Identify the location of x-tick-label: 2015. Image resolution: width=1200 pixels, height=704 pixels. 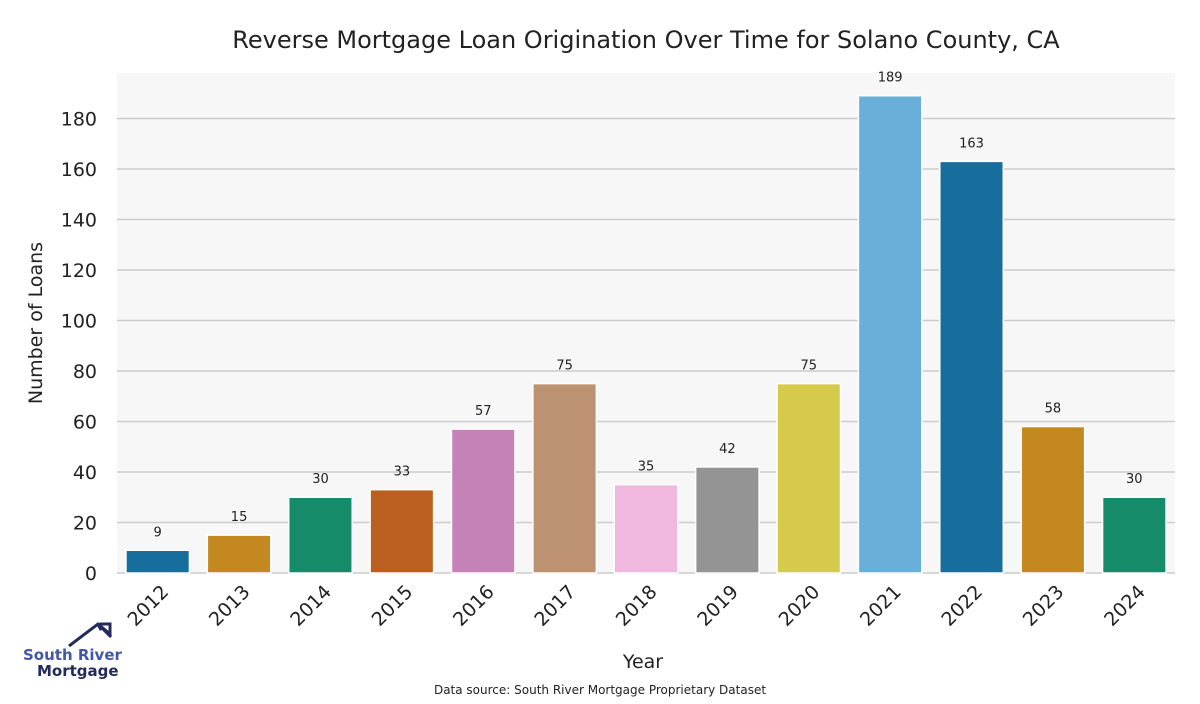
(393, 606).